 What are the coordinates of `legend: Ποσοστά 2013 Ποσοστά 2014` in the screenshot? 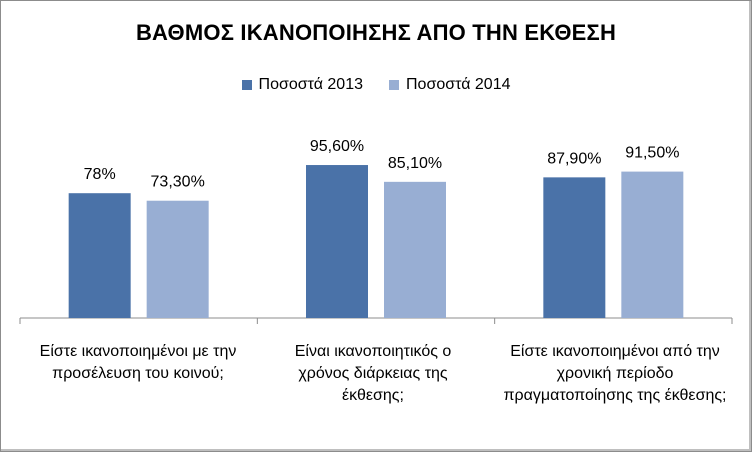 It's located at (376, 85).